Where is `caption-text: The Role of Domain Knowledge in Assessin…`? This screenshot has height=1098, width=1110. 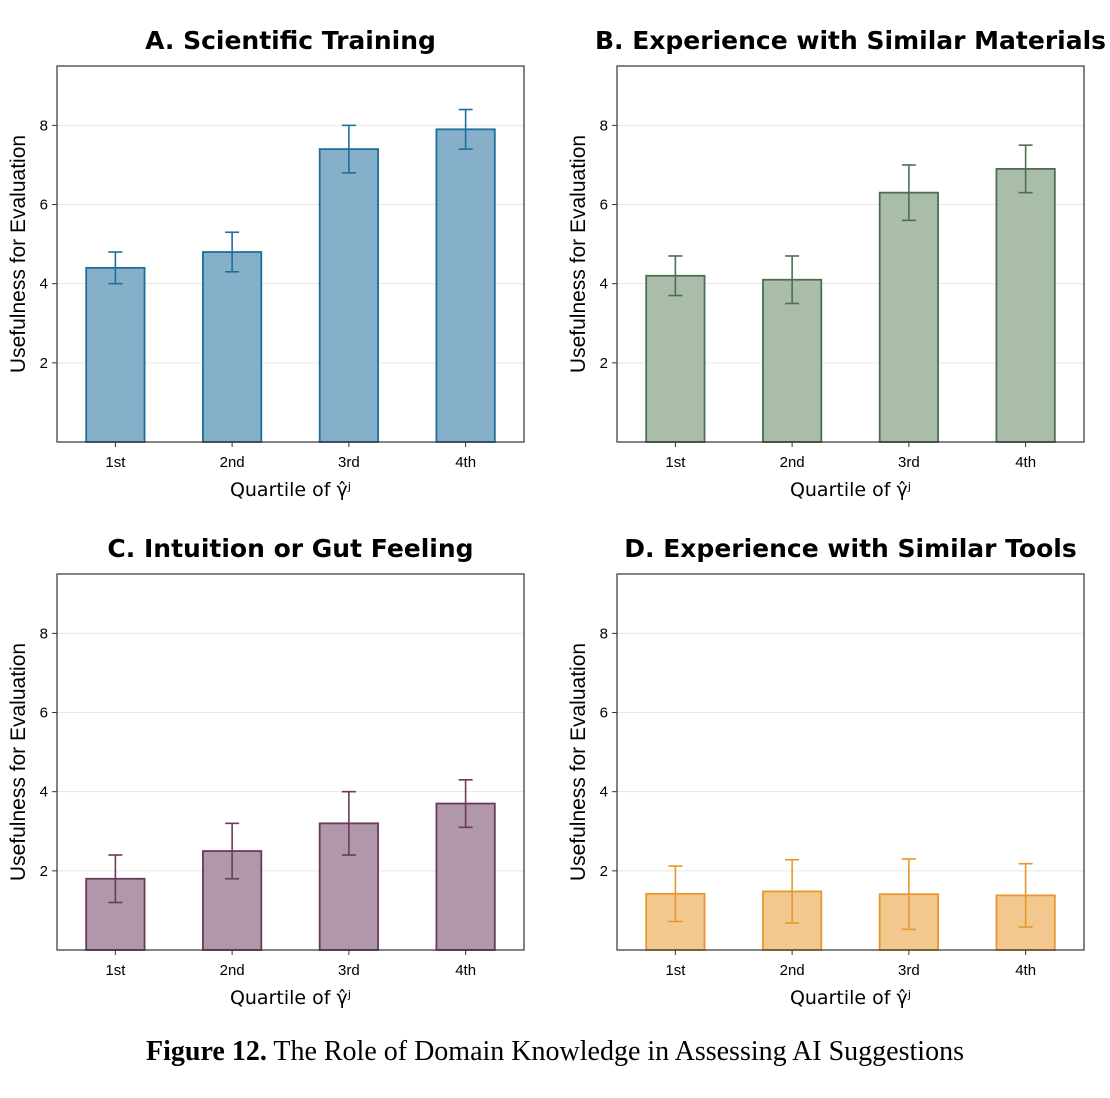 caption-text: The Role of Domain Knowledge in Assessin… is located at coordinates (618, 1051).